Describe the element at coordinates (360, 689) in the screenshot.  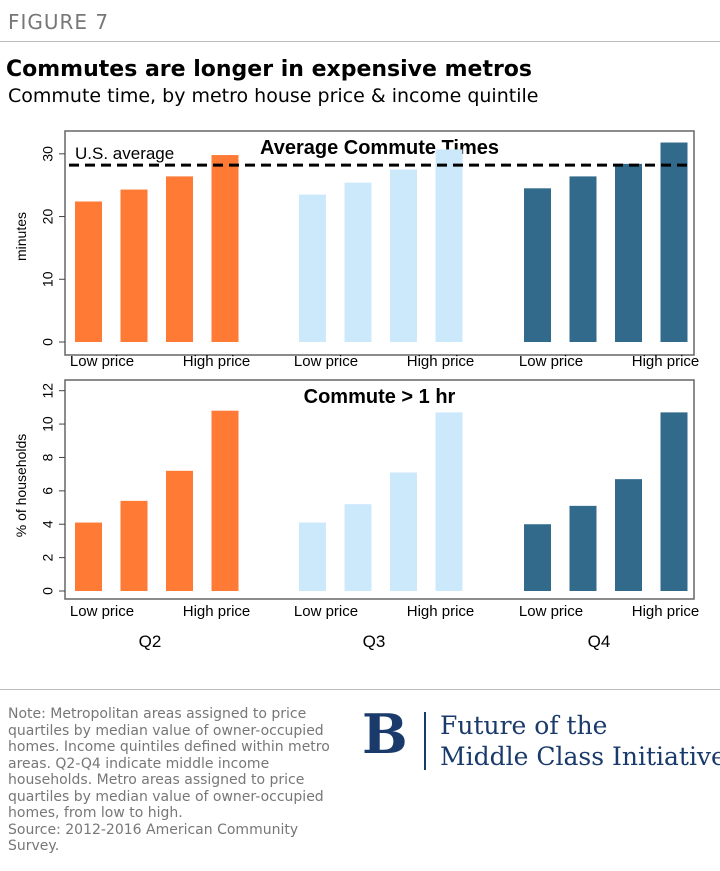
I see `bottom-divider` at that location.